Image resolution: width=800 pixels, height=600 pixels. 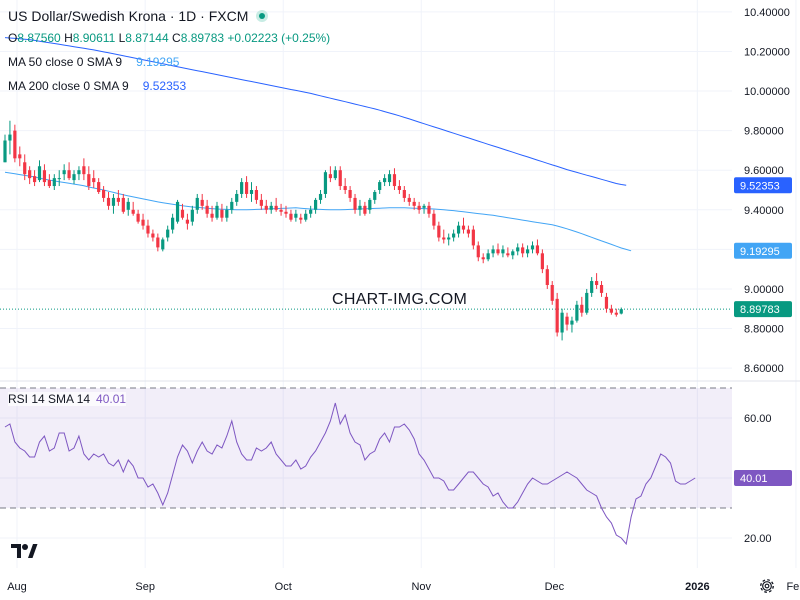 What do you see at coordinates (767, 586) in the screenshot?
I see `gear-icon` at bounding box center [767, 586].